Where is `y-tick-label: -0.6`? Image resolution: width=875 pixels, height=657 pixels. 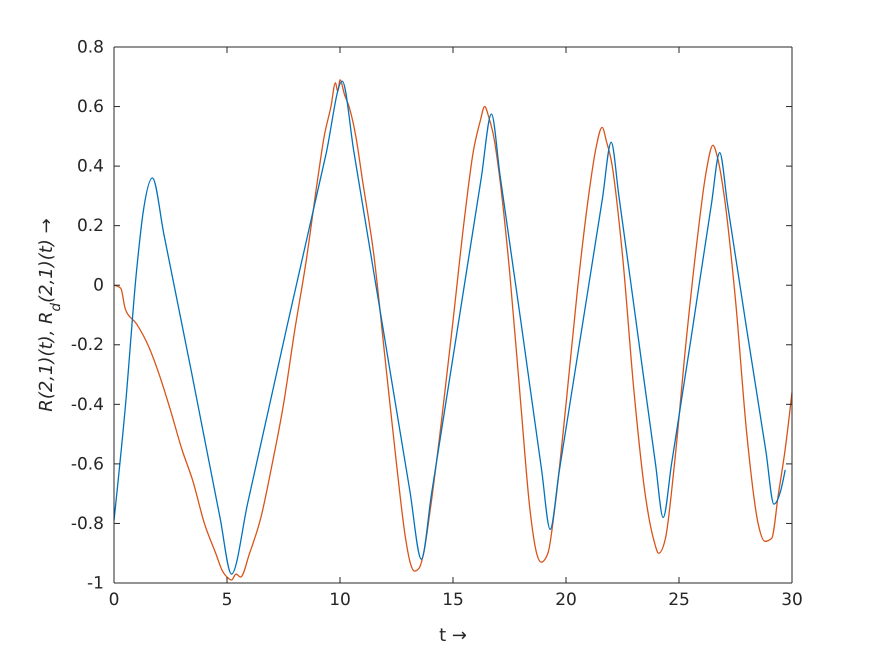 y-tick-label: -0.6 is located at coordinates (87, 464).